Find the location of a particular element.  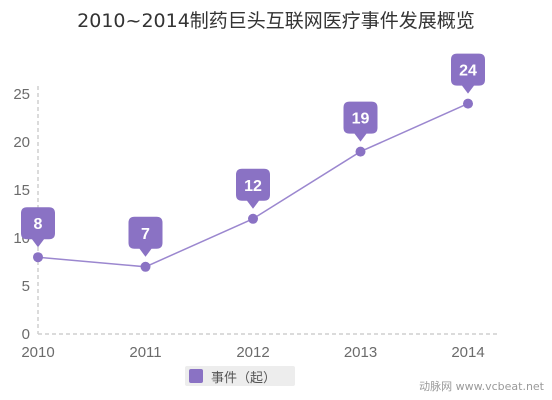

legend-label: 事件（起） is located at coordinates (244, 378).